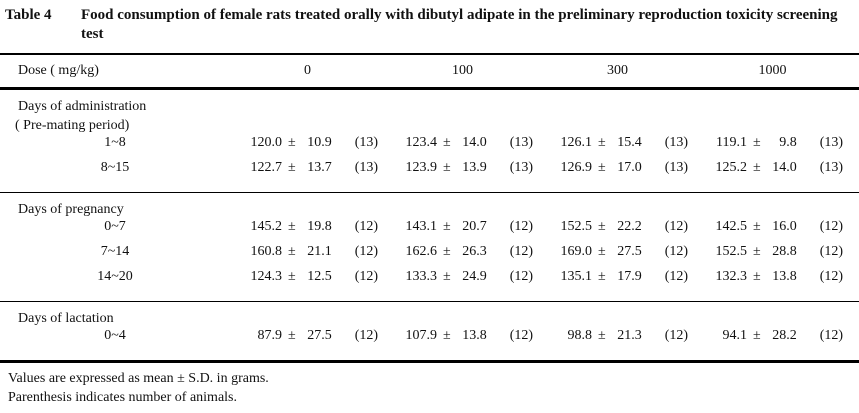 This screenshot has height=413, width=859. I want to click on row-label: 8~15, so click(115, 167).